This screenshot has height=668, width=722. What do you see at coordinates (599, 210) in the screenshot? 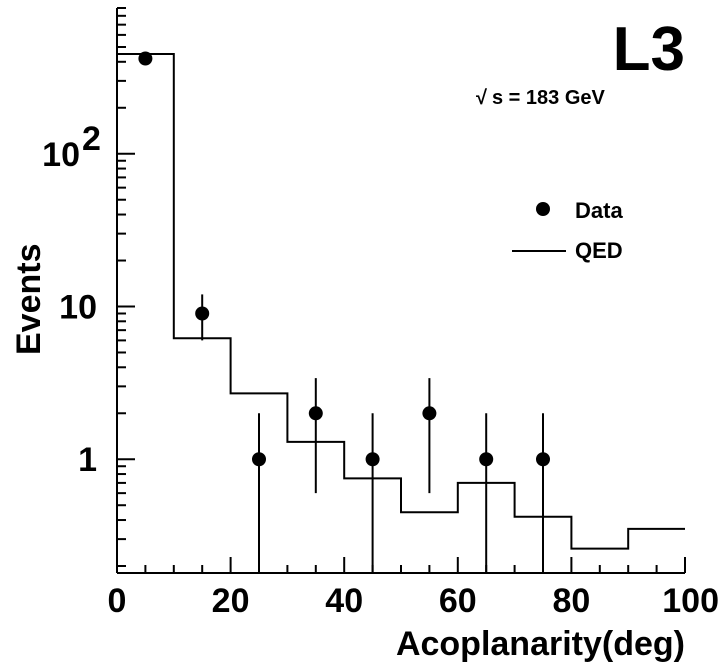
I see `legend-data-label: Data` at bounding box center [599, 210].